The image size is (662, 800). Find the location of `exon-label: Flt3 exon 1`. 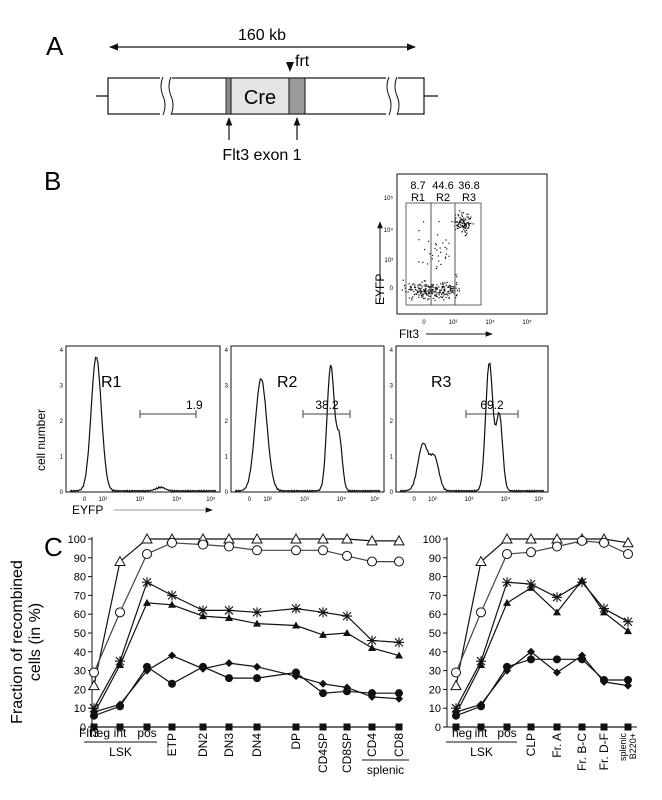

exon-label: Flt3 exon 1 is located at coordinates (261, 155).